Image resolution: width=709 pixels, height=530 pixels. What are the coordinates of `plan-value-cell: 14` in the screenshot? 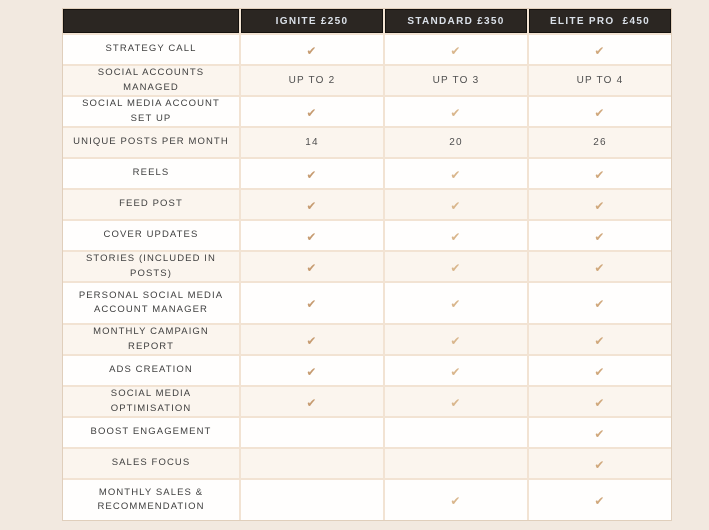 It's located at (312, 142).